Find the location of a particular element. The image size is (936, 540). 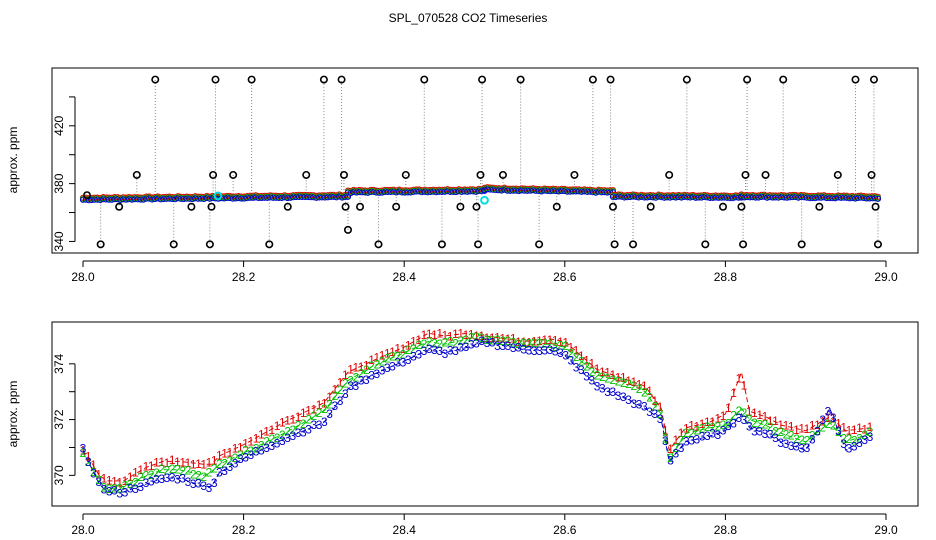

bottom-x-tick-label: 28.2 is located at coordinates (244, 530).